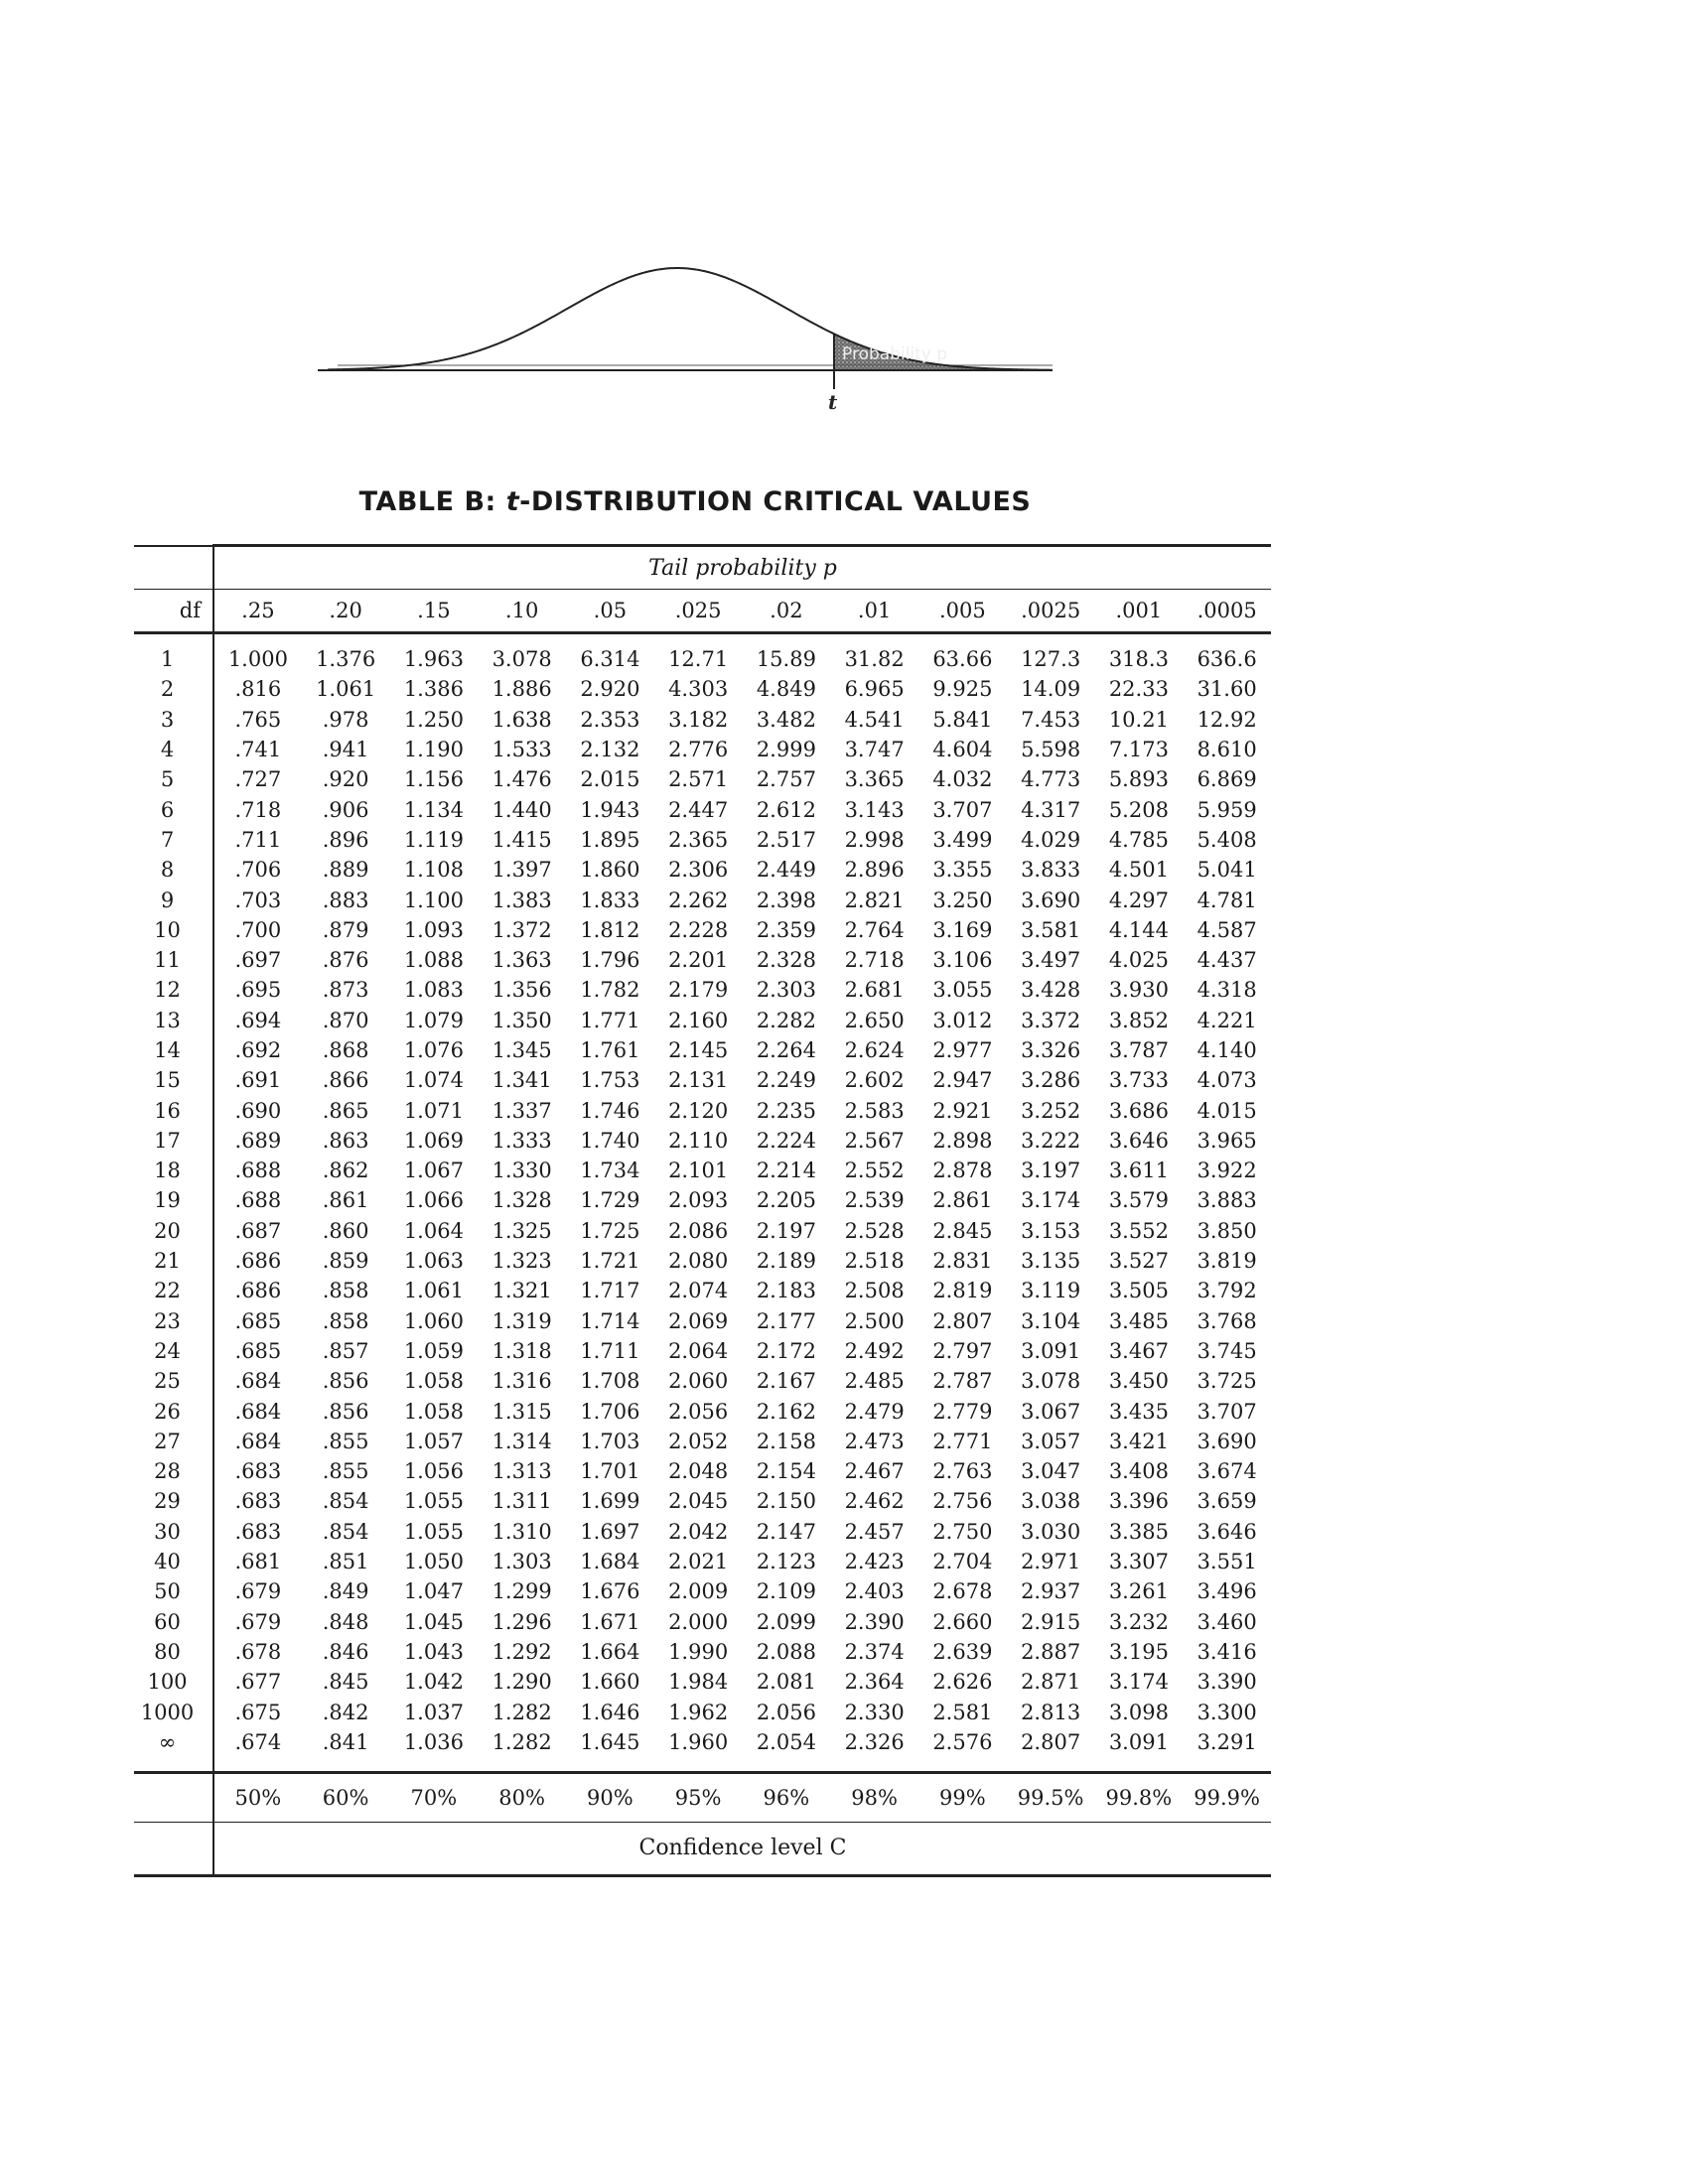 The image size is (1688, 2184). Describe the element at coordinates (174, 1230) in the screenshot. I see `df-value: 20` at that location.